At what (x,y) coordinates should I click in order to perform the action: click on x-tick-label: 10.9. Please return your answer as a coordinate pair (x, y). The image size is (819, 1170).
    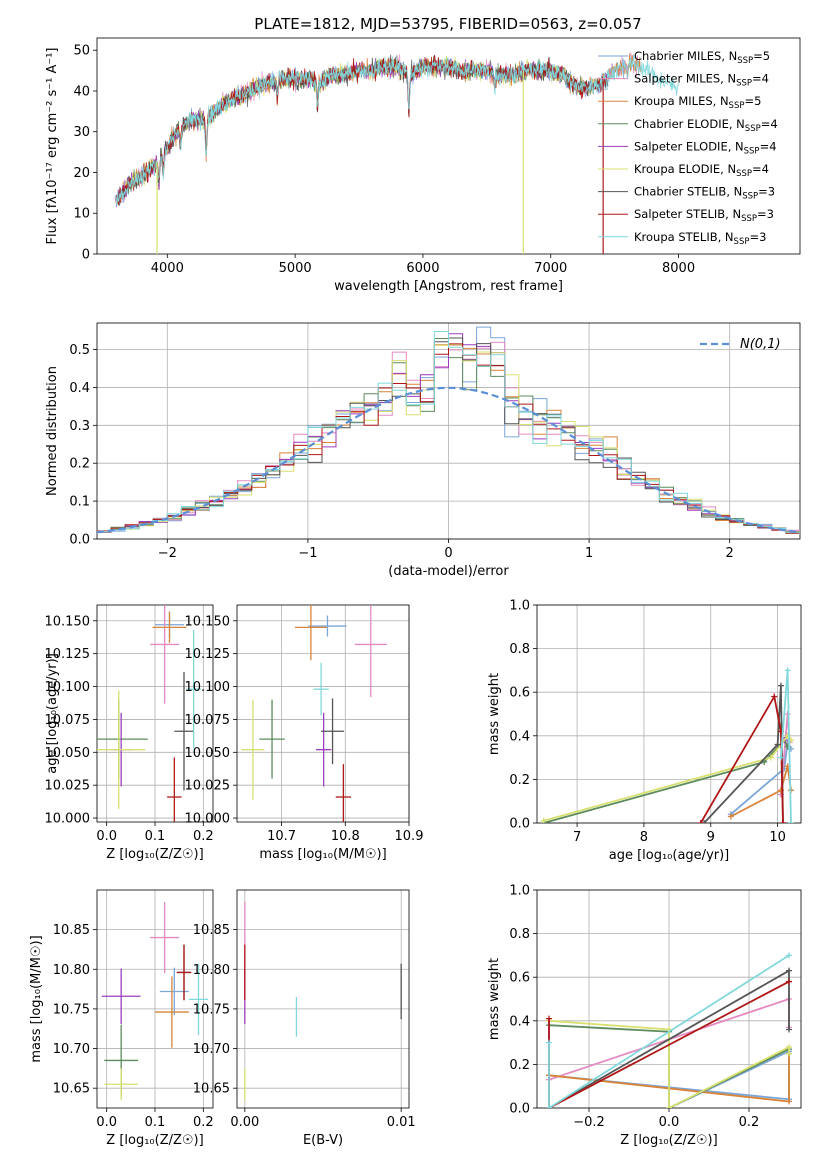
    Looking at the image, I should click on (409, 836).